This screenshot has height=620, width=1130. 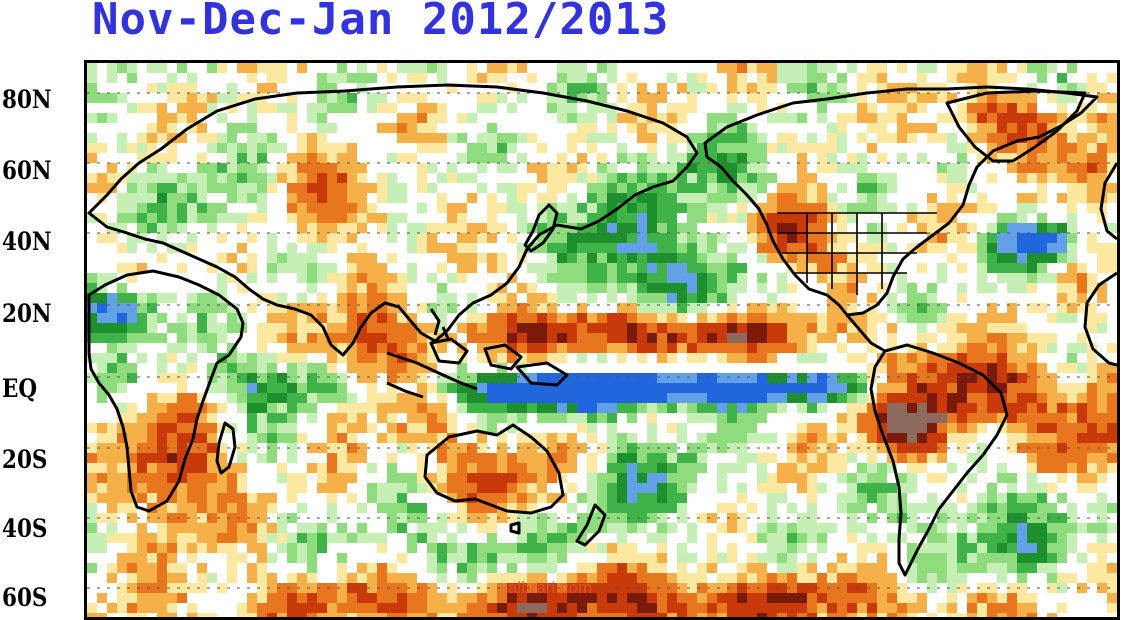 I want to click on lat-label-40s: 40S, so click(x=25, y=528).